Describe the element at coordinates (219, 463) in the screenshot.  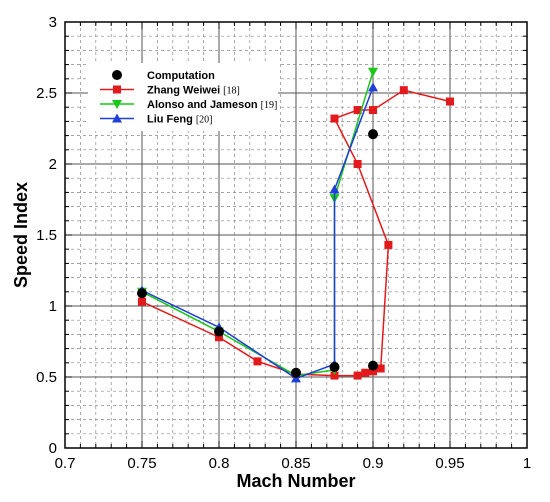
I see `x-tick-label: 0.8` at that location.